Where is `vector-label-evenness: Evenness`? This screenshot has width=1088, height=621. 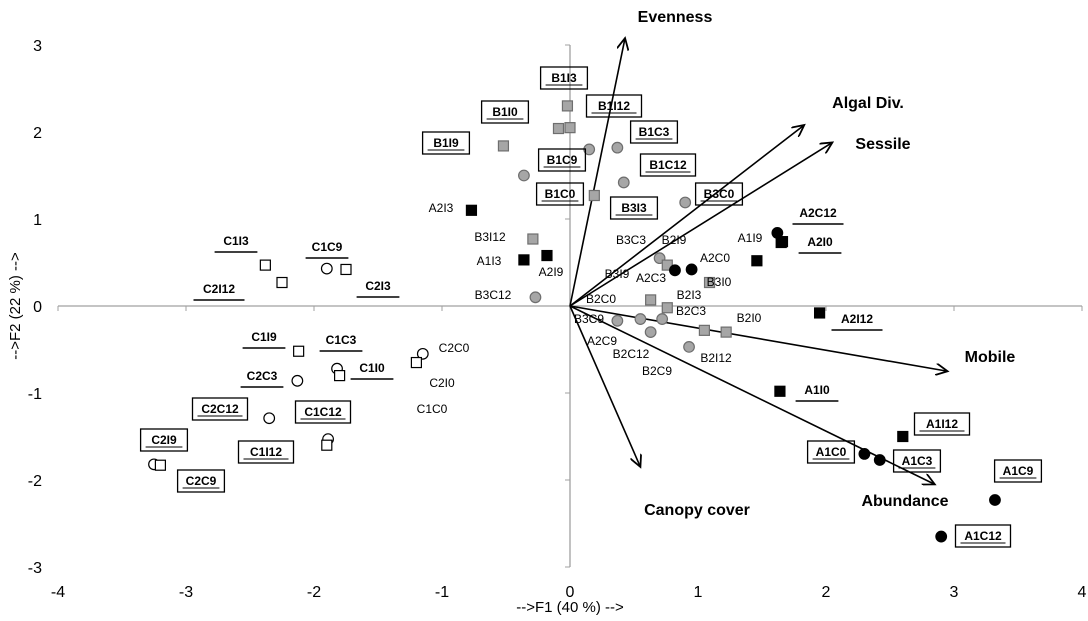
vector-label-evenness: Evenness is located at coordinates (675, 17).